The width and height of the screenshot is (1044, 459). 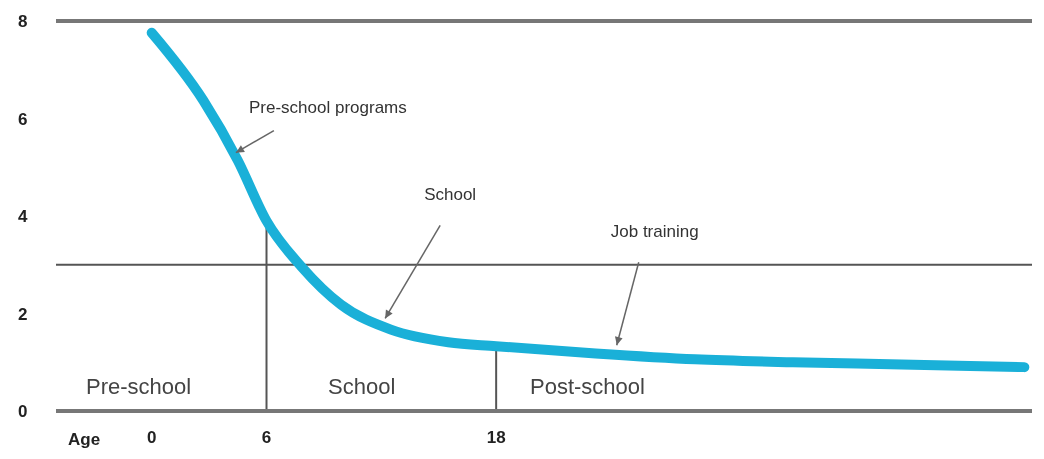 What do you see at coordinates (23, 314) in the screenshot?
I see `y-tick-label: 2` at bounding box center [23, 314].